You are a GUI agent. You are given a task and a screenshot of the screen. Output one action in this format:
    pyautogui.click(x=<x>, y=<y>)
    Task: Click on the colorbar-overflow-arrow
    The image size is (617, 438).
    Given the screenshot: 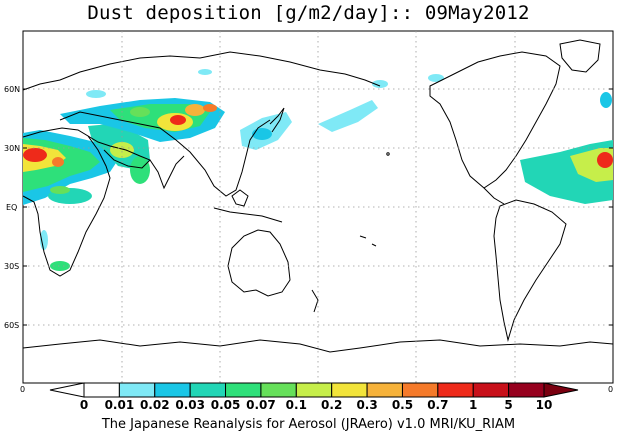 What is the action you would take?
    pyautogui.click(x=561, y=390)
    